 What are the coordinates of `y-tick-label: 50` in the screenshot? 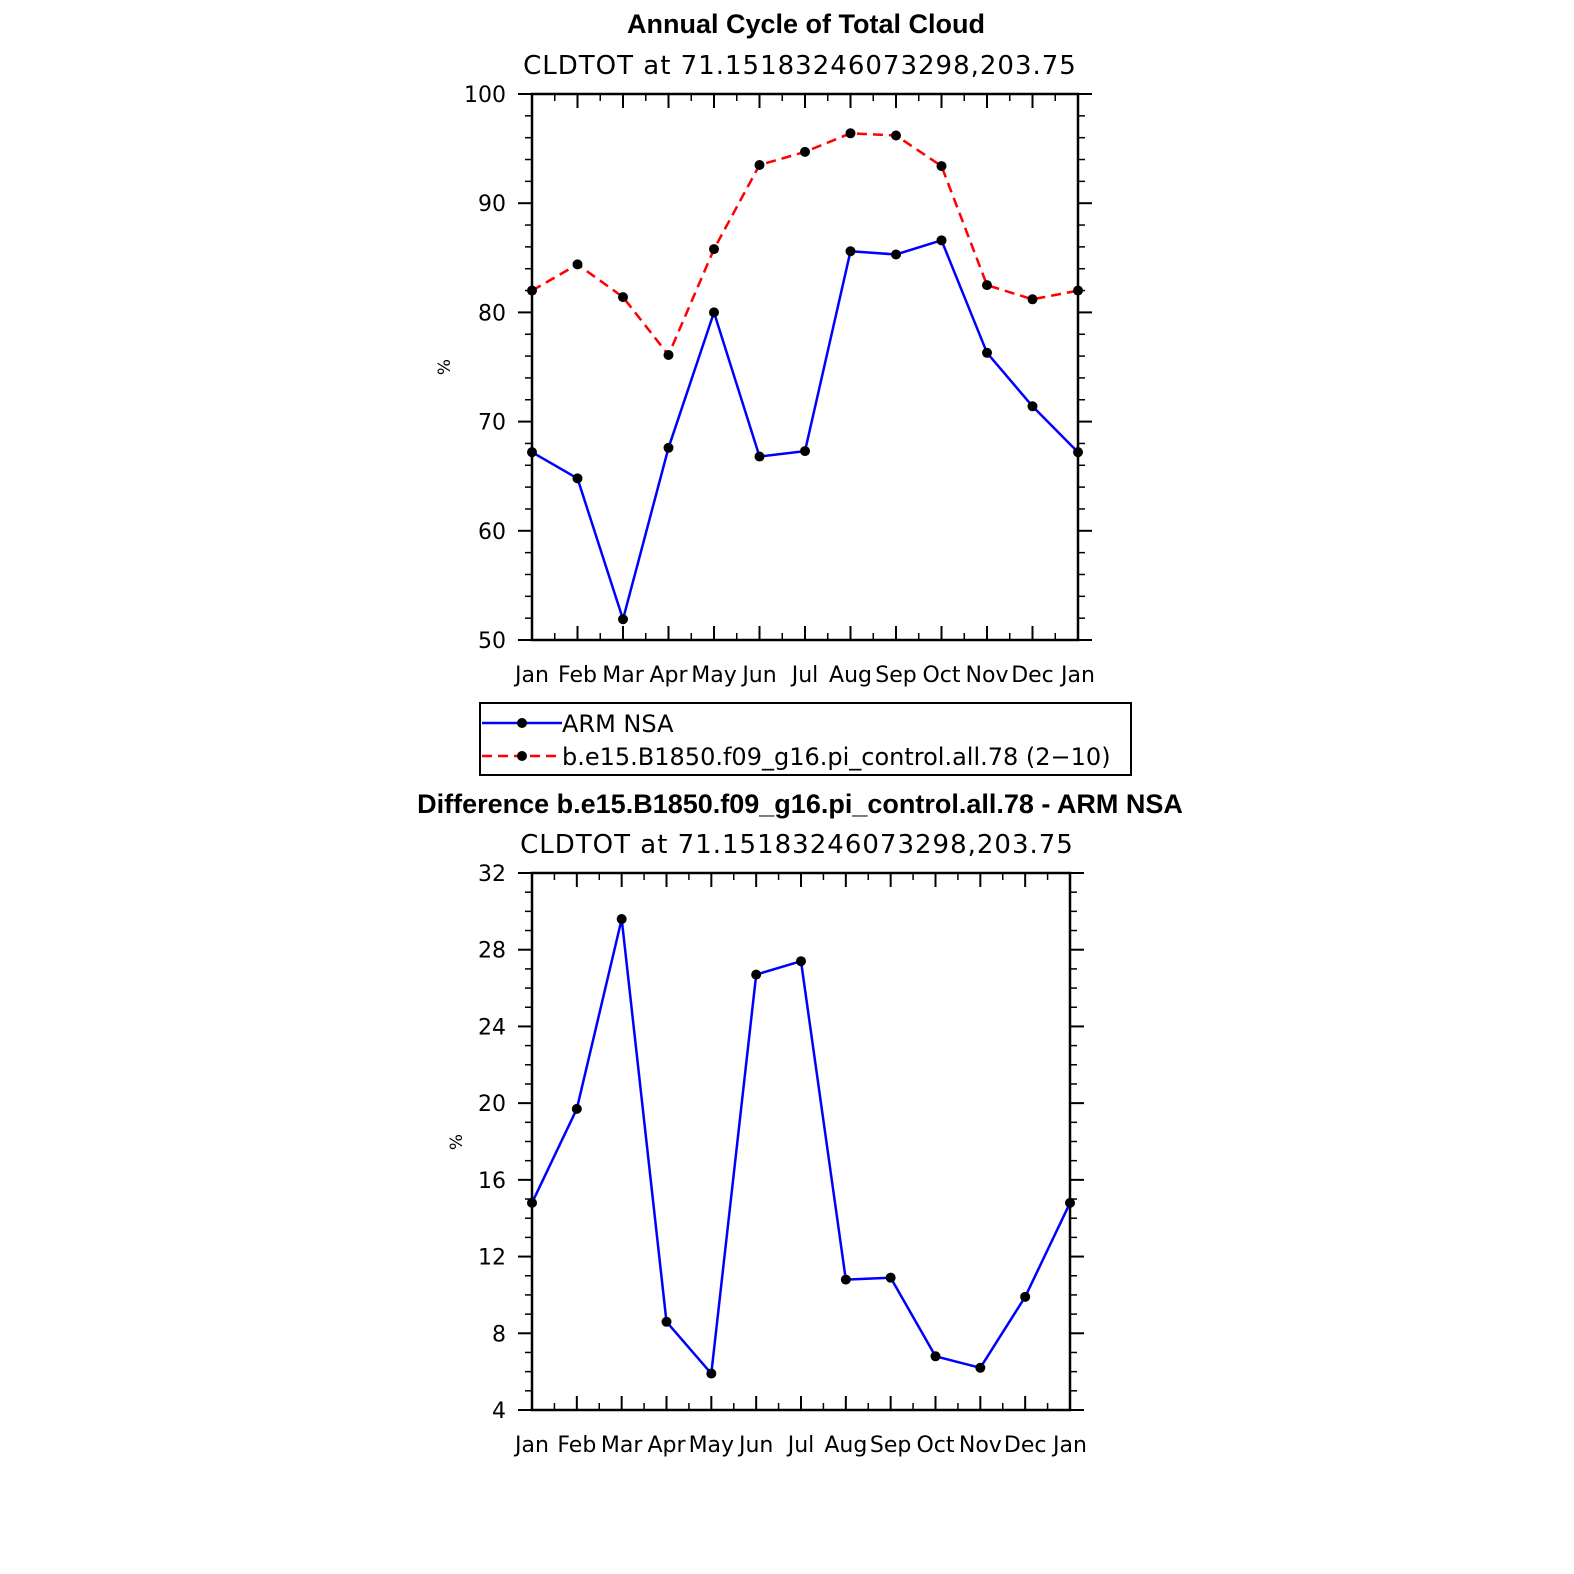 It's located at (492, 641).